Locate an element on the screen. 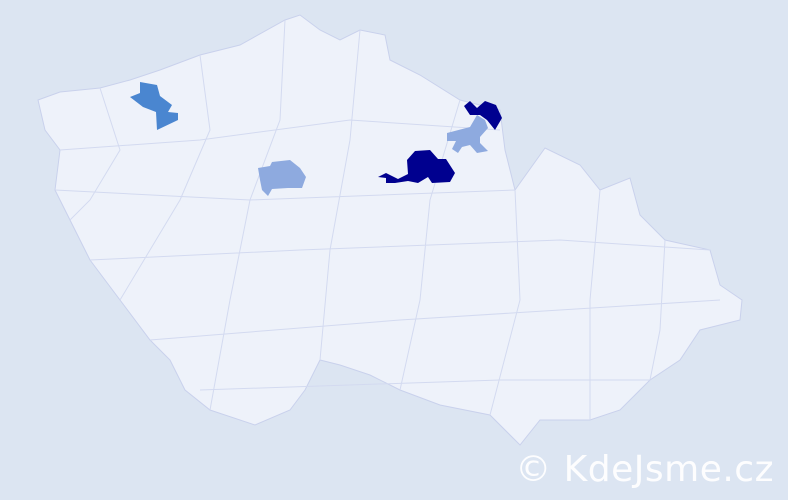 The image size is (788, 500). region-low is located at coordinates (282, 178).